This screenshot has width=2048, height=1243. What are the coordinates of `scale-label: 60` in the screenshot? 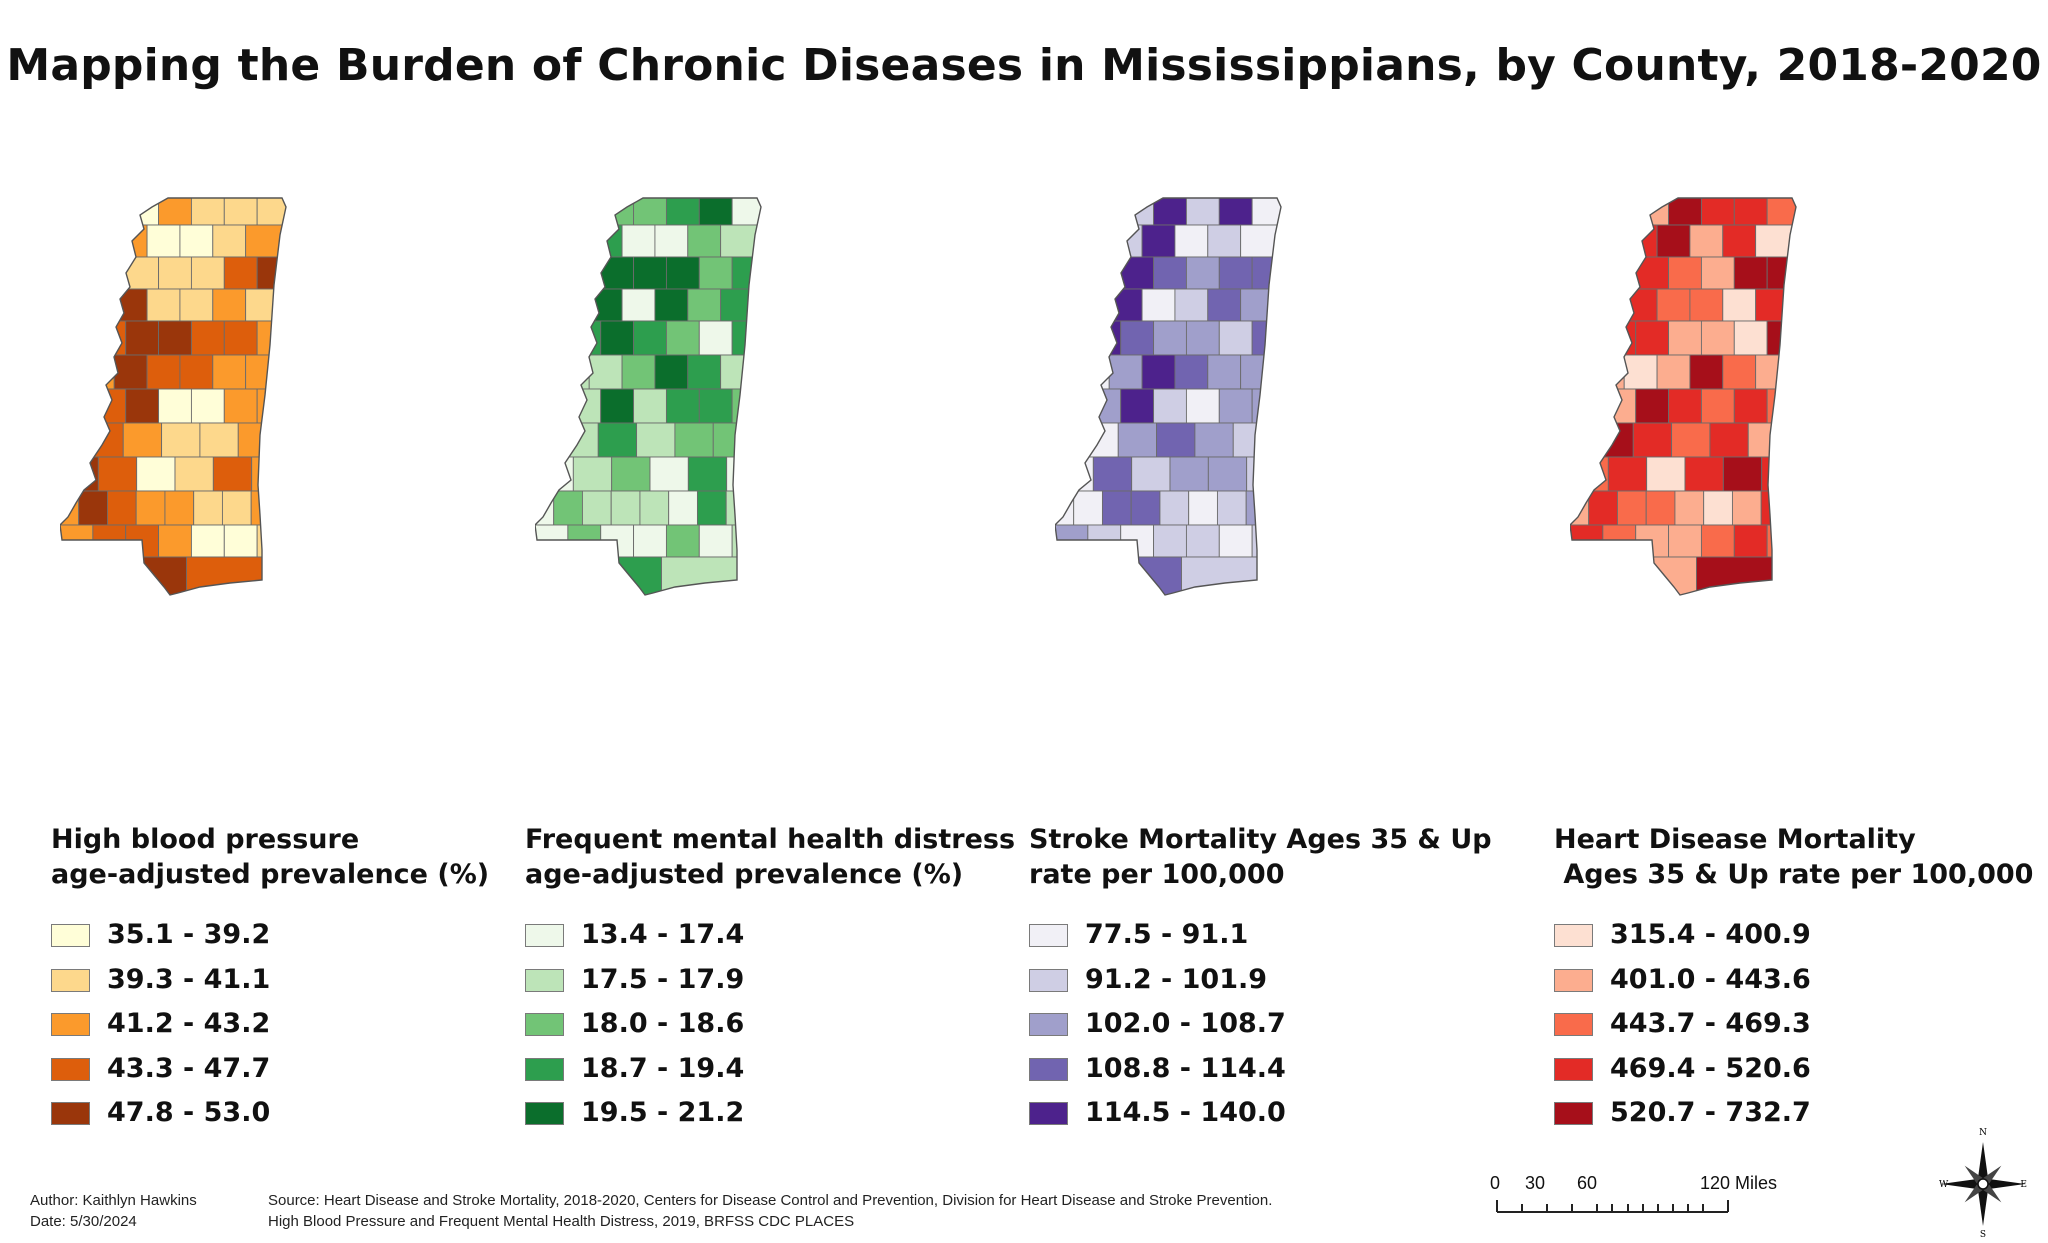 It's located at (1587, 1183).